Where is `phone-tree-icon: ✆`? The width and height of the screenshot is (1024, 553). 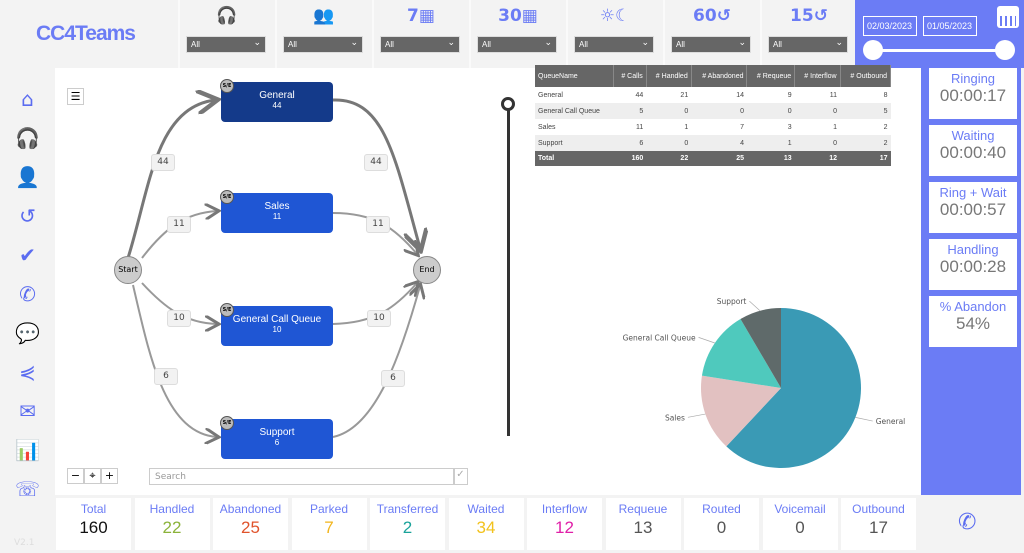 phone-tree-icon: ✆ is located at coordinates (967, 522).